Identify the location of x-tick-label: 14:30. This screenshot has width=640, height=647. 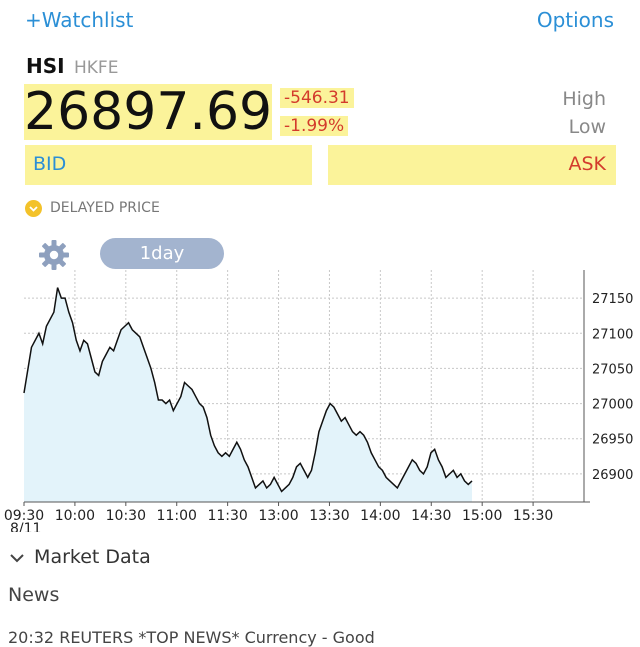
(431, 516).